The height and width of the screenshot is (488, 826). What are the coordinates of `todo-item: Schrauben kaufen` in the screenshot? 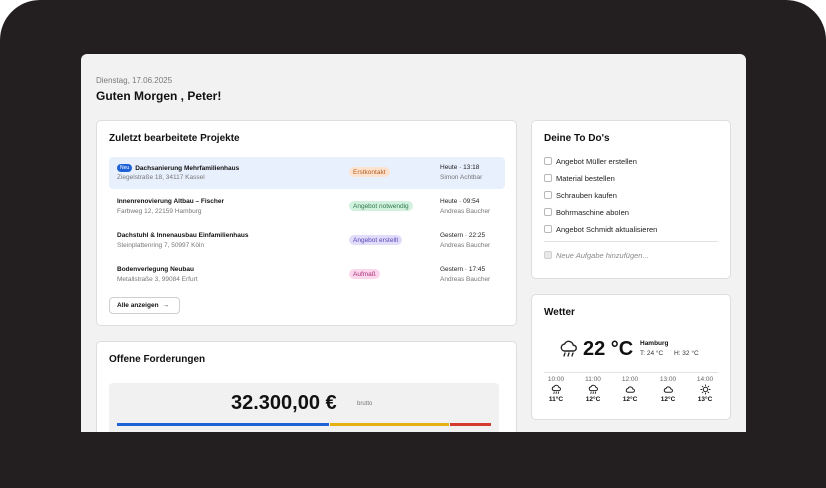 It's located at (580, 195).